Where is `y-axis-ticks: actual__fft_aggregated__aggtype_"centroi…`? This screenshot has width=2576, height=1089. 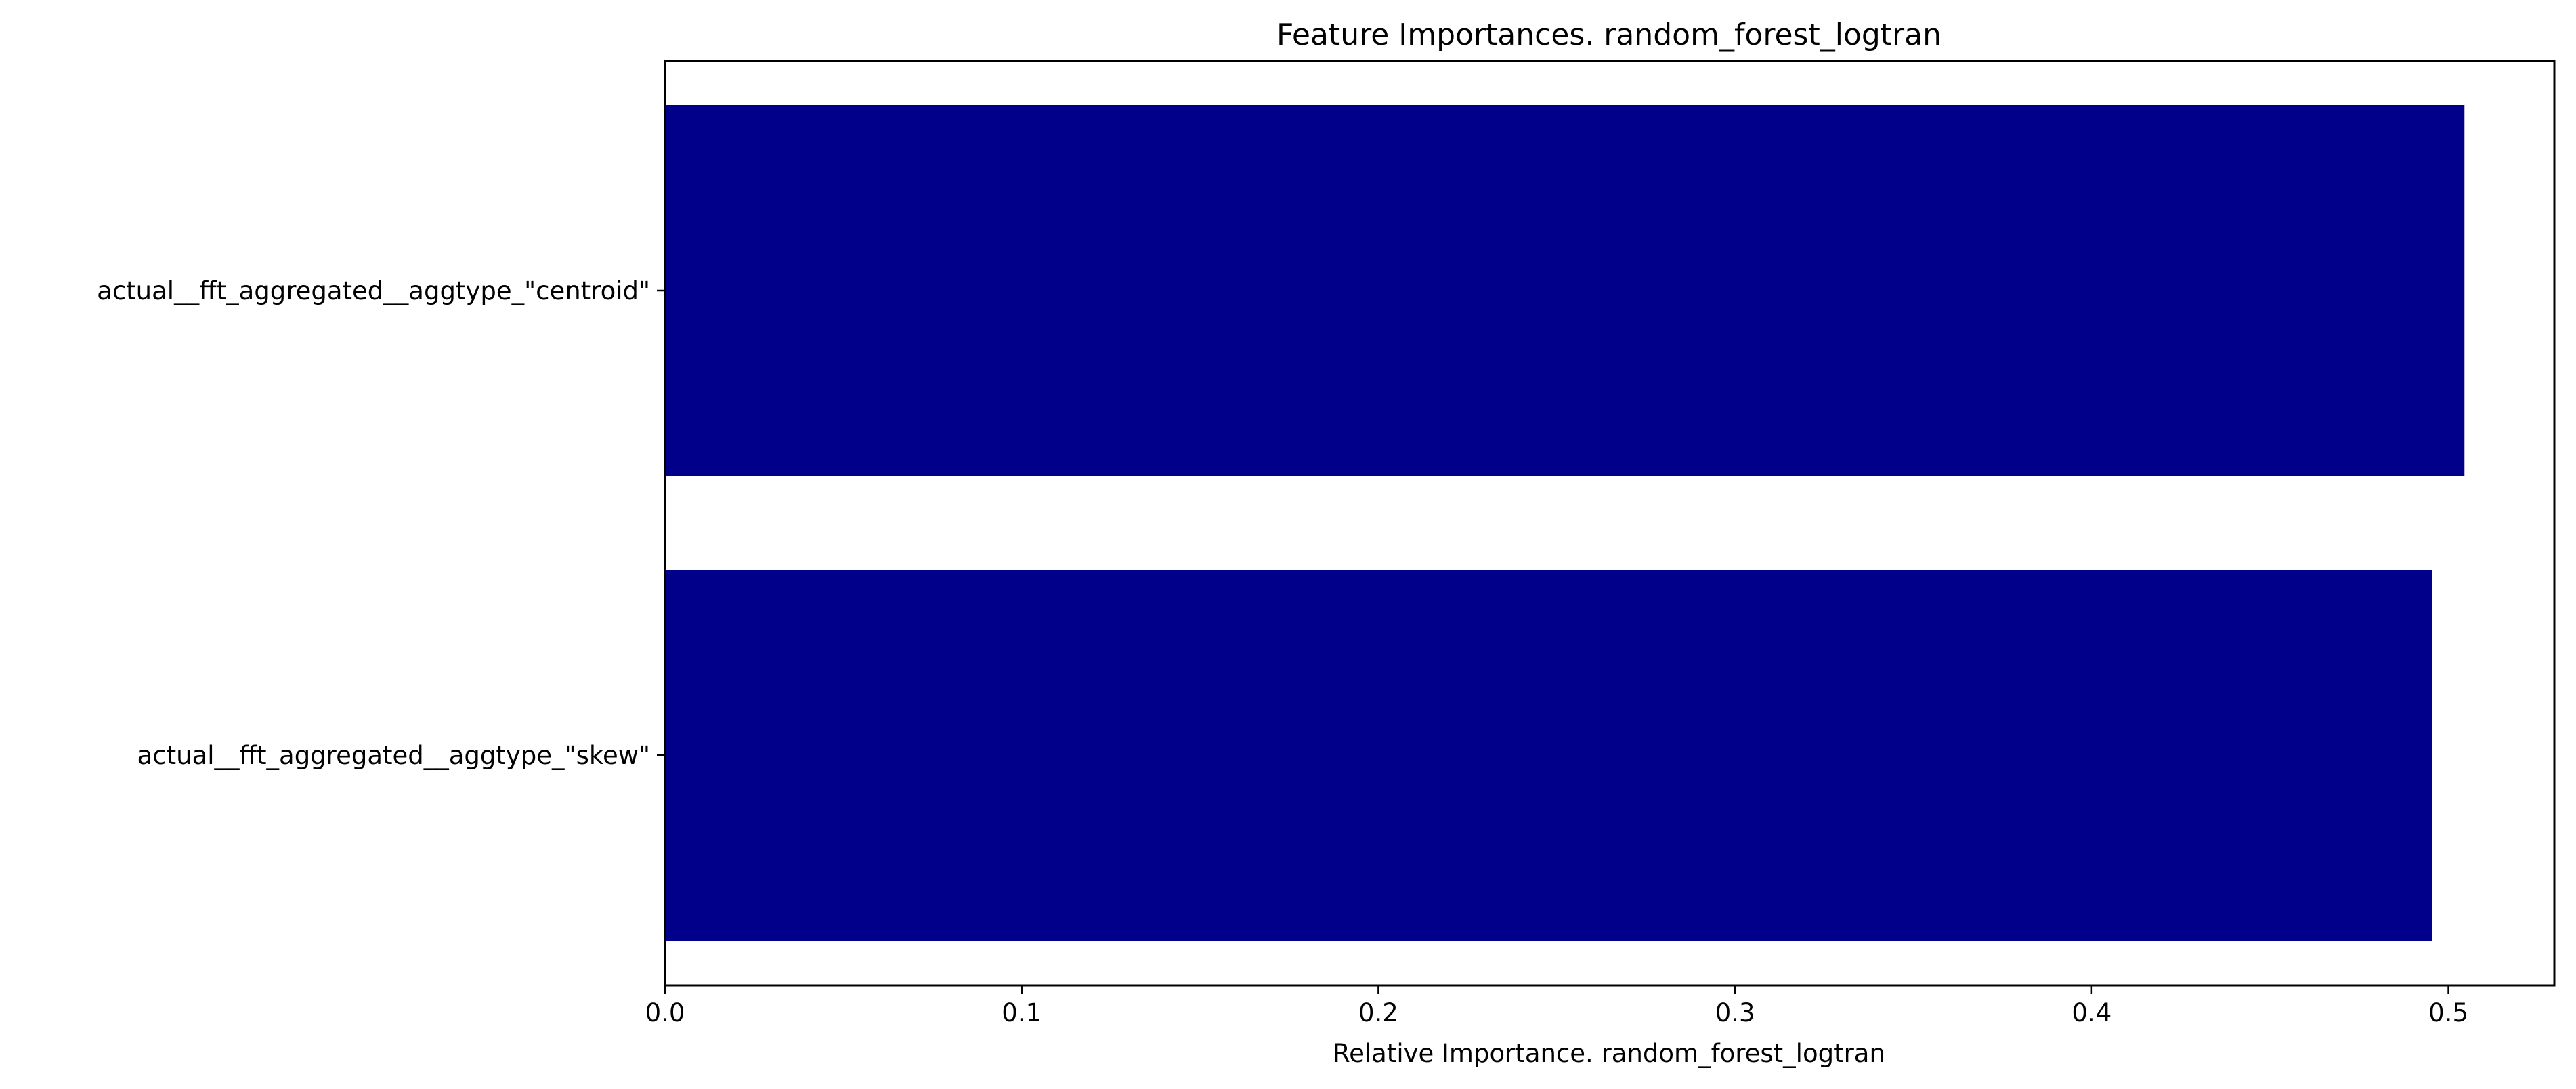 y-axis-ticks: actual__fft_aggregated__aggtype_"centroi… is located at coordinates (381, 523).